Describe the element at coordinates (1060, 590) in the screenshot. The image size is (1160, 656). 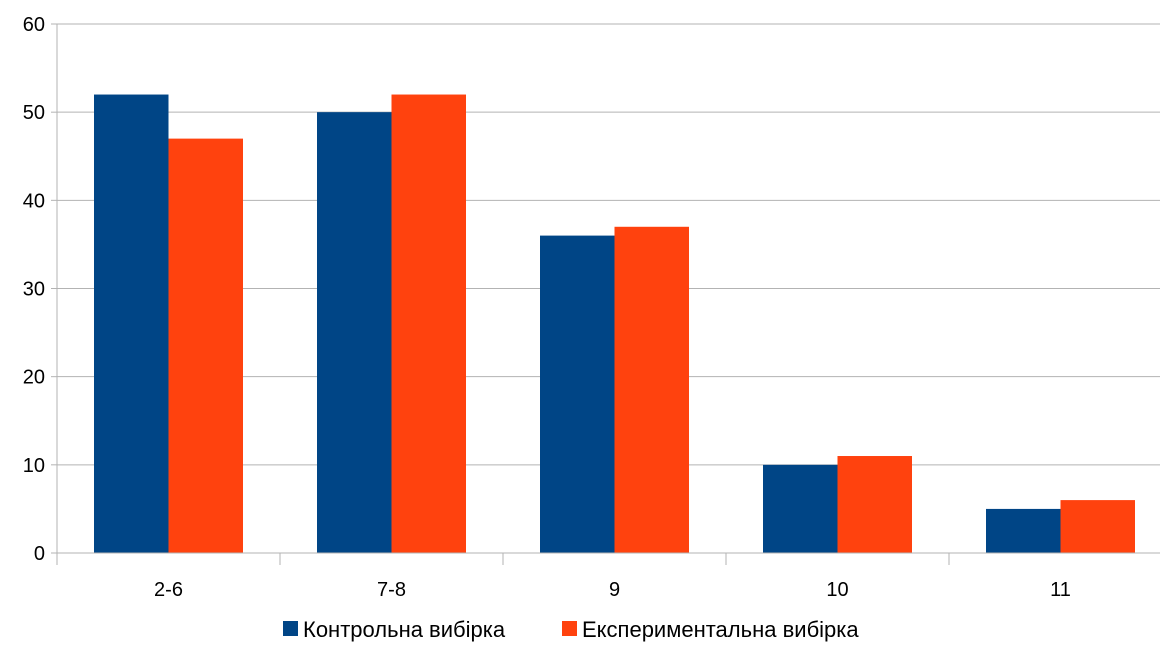
I see `x-tick-label: 11` at that location.